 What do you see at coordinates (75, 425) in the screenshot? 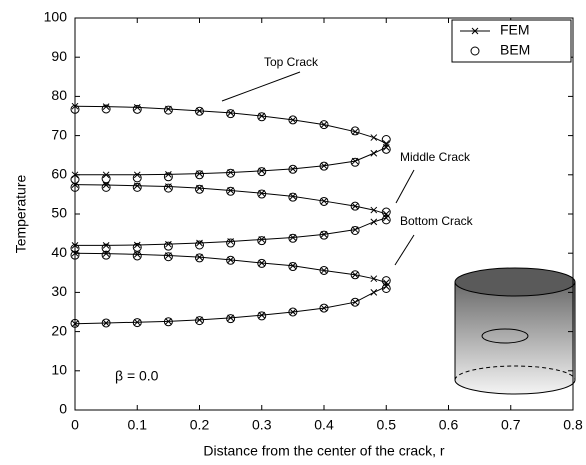
I see `x-tick-label: 0` at bounding box center [75, 425].